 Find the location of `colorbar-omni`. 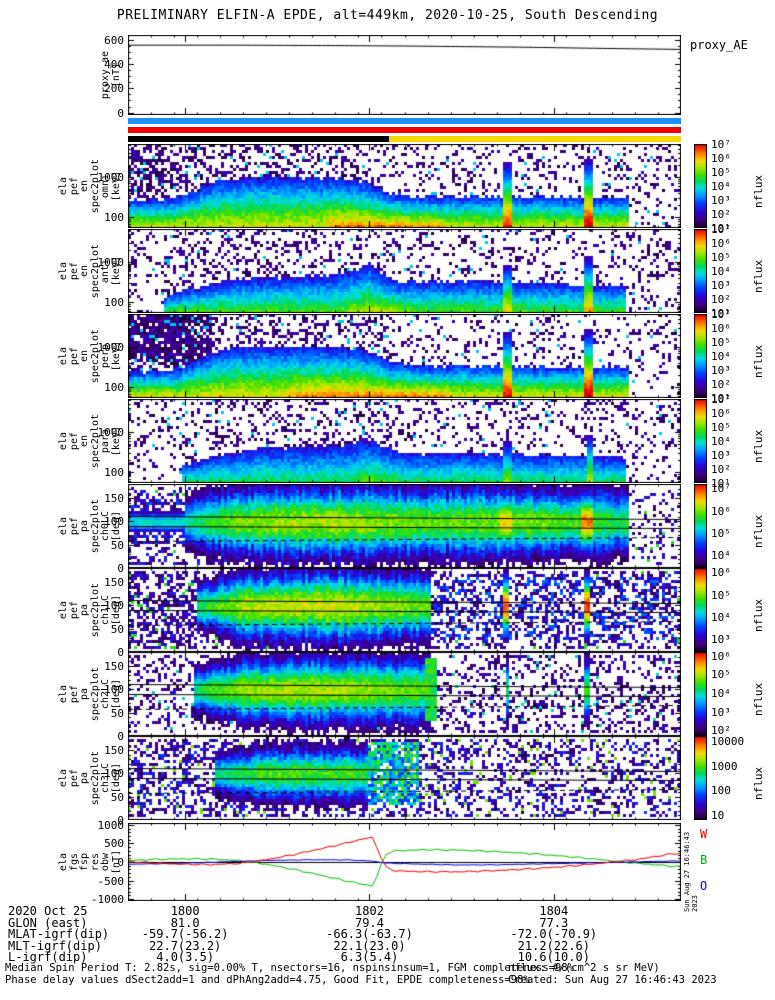

colorbar-omni is located at coordinates (700, 186).